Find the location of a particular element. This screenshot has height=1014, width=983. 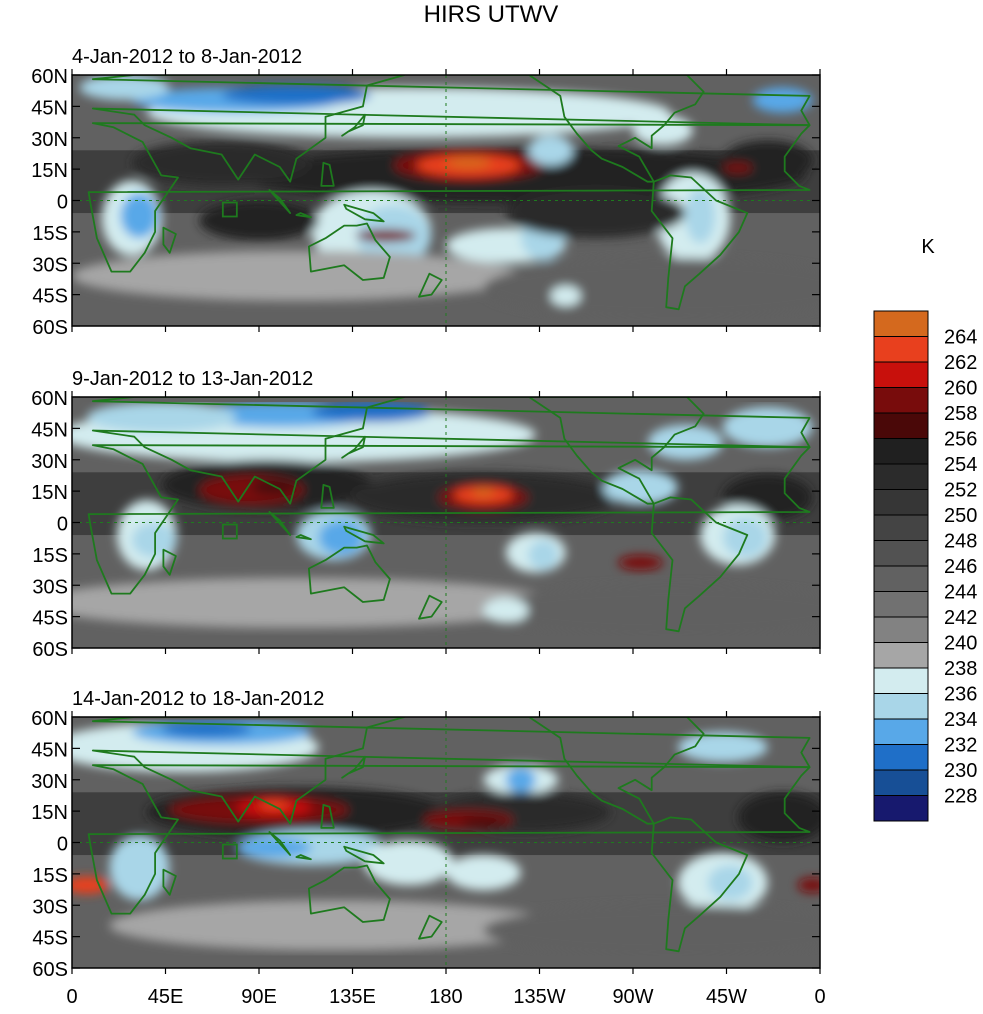

colorbar-level-label: 242 is located at coordinates (960, 618).